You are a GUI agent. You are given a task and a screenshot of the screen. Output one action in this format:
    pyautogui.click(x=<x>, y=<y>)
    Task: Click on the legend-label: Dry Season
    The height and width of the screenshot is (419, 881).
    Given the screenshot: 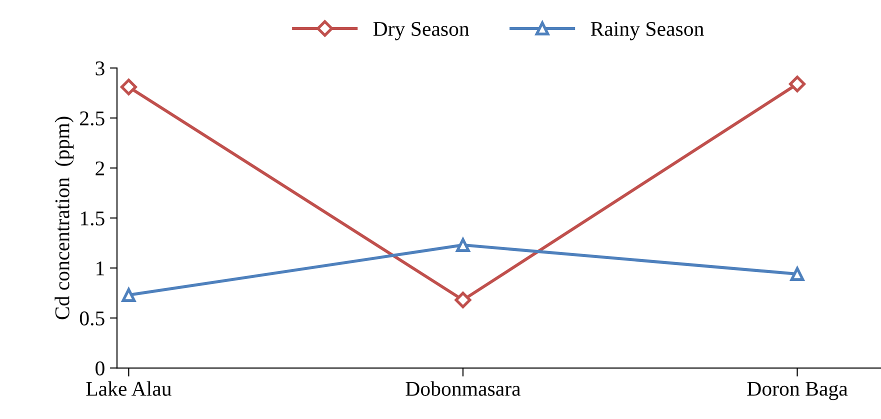 What is the action you would take?
    pyautogui.click(x=421, y=31)
    